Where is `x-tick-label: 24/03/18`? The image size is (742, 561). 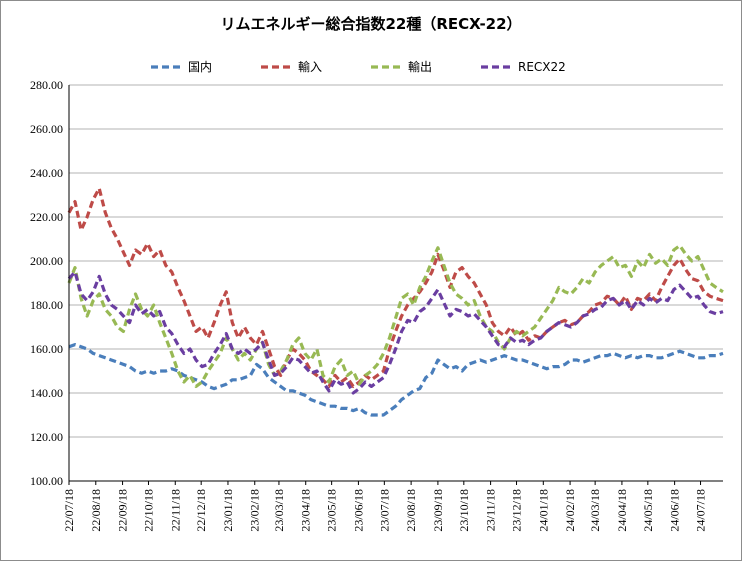 x-tick-label: 24/03/18 is located at coordinates (595, 510).